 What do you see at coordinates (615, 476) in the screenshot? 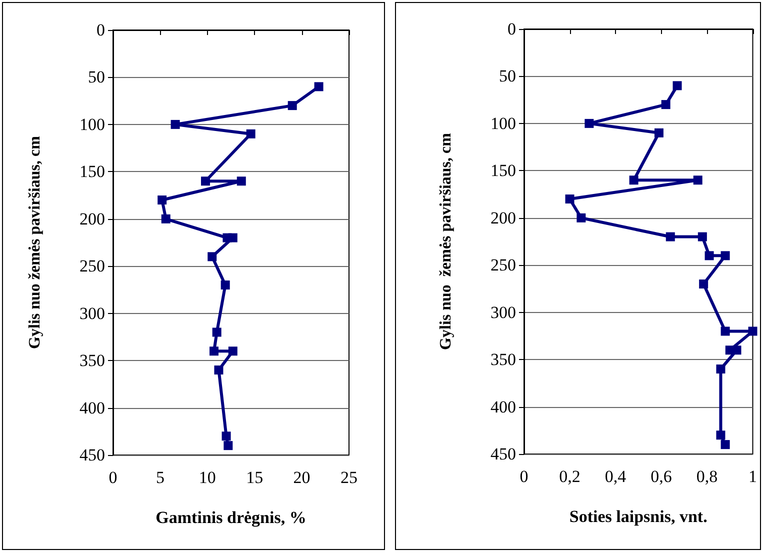
I see `x-tick-label: 0,4` at bounding box center [615, 476].